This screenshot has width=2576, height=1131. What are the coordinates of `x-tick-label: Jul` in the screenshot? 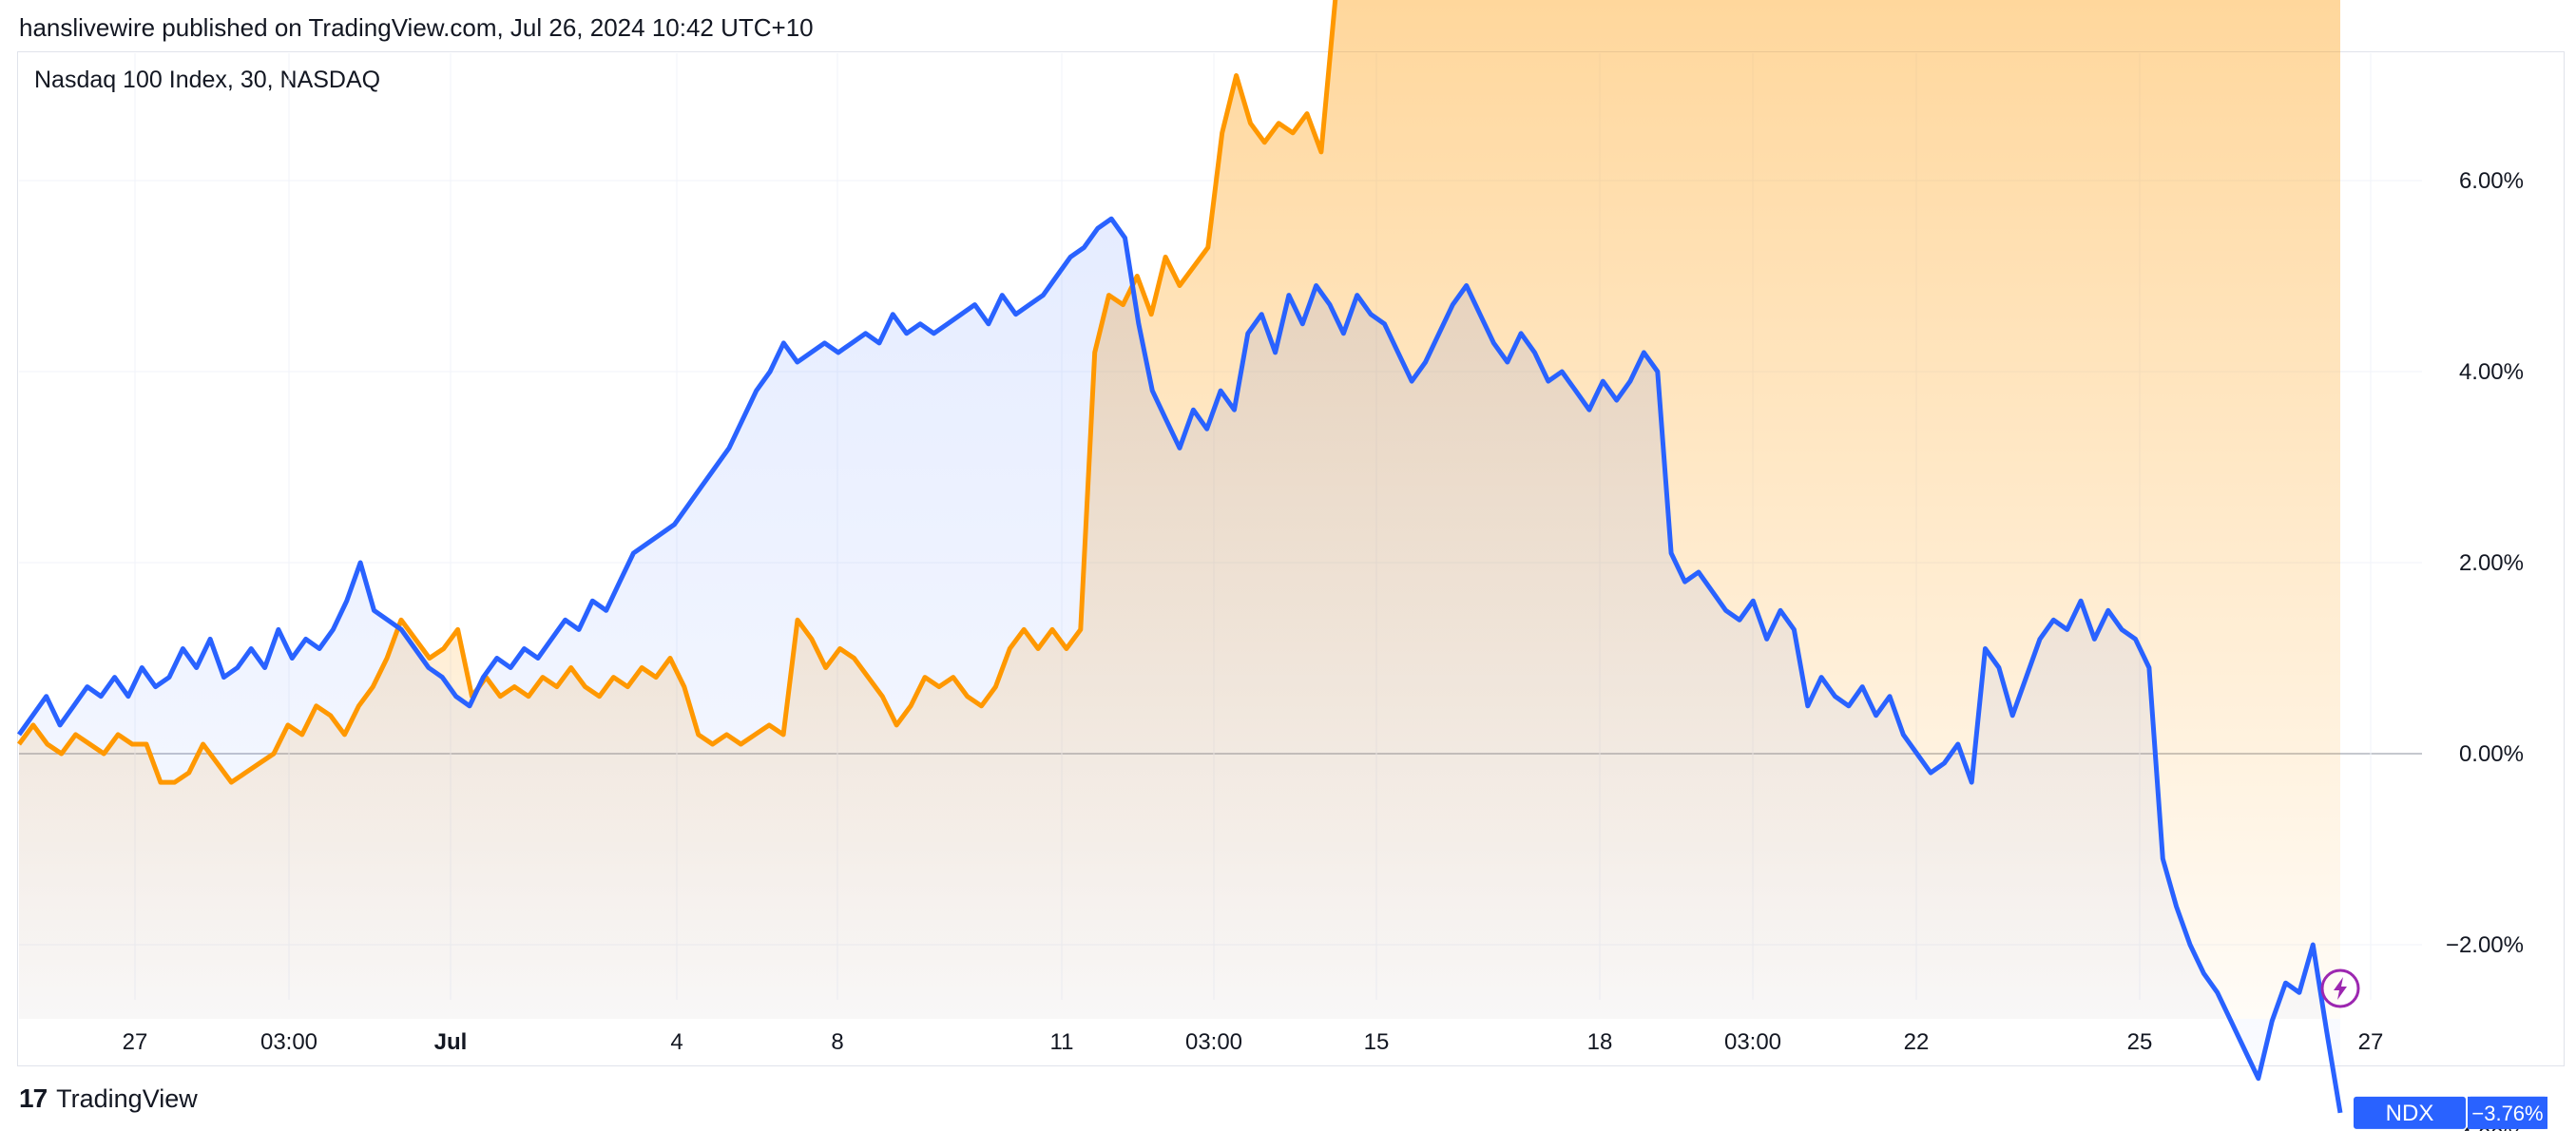 It's located at (451, 1042).